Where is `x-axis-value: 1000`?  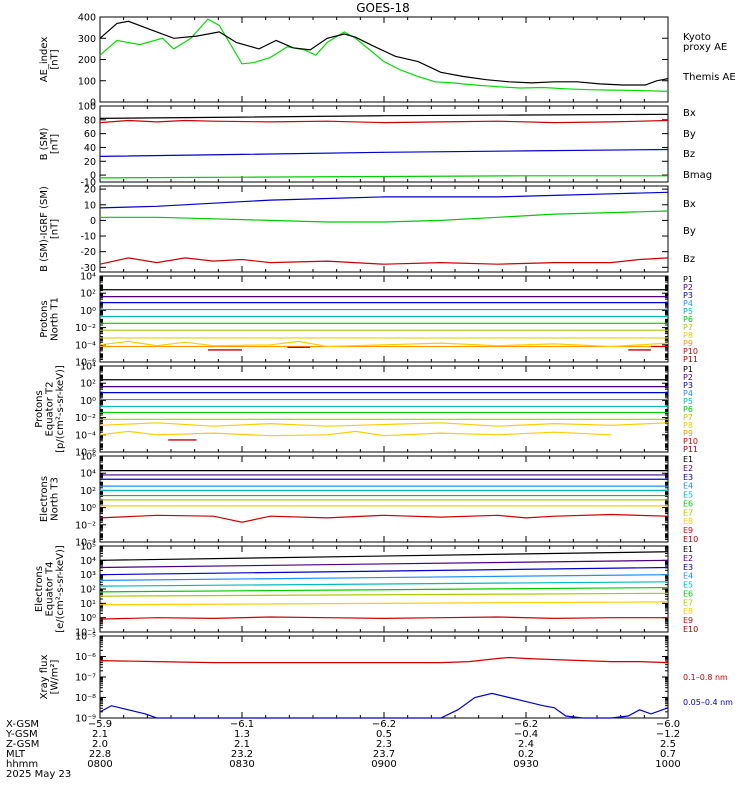 x-axis-value: 1000 is located at coordinates (667, 764).